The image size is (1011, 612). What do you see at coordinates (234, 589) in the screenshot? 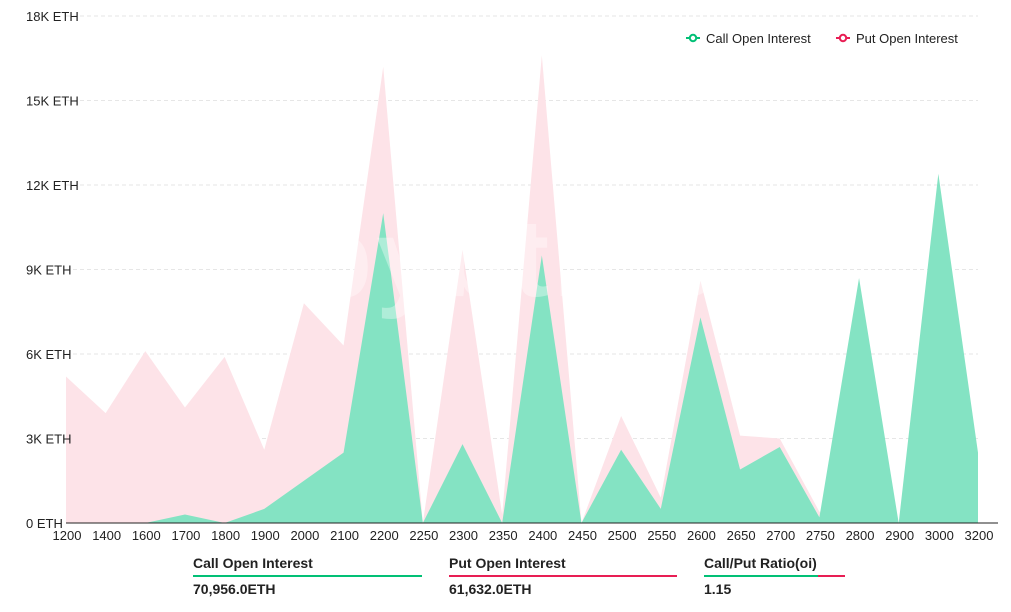
I see `call-oi-value: 70,956.0ETH` at bounding box center [234, 589].